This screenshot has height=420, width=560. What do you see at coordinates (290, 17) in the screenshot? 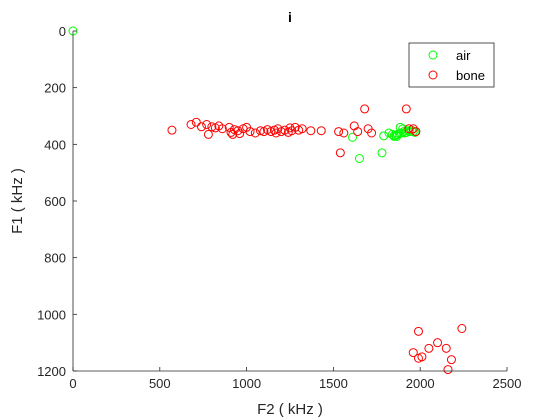
I see `chart-title: i` at bounding box center [290, 17].